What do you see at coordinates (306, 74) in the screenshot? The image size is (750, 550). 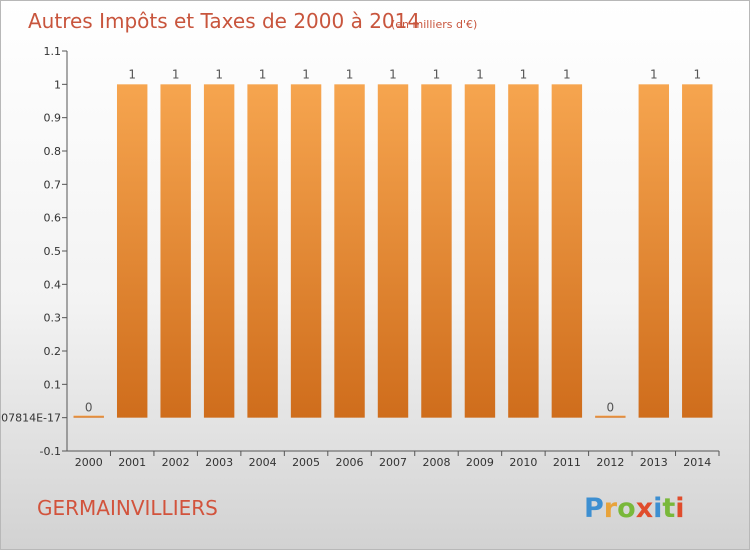 I see `data-label-2005: 1` at bounding box center [306, 74].